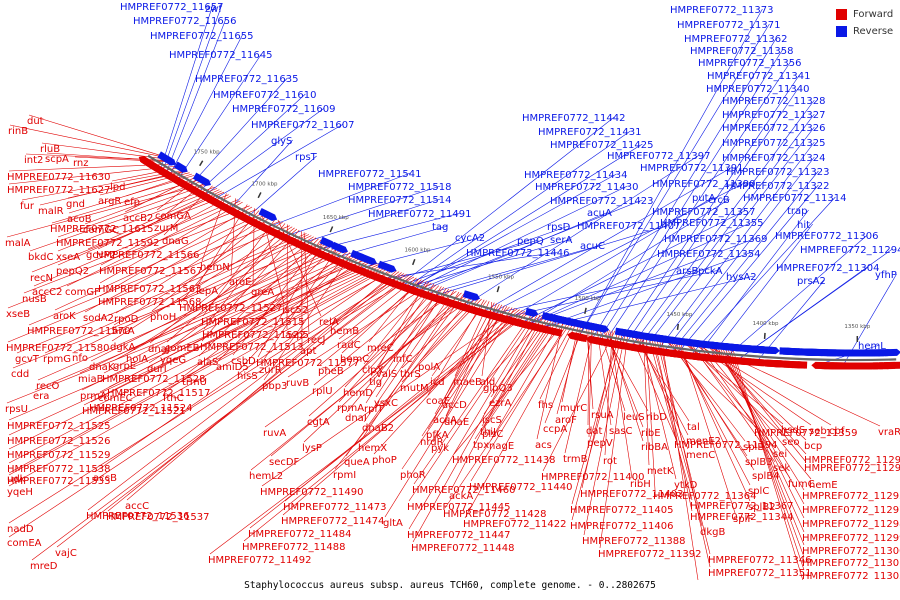  I want to click on gene-label: hsdS, so click(793, 430).